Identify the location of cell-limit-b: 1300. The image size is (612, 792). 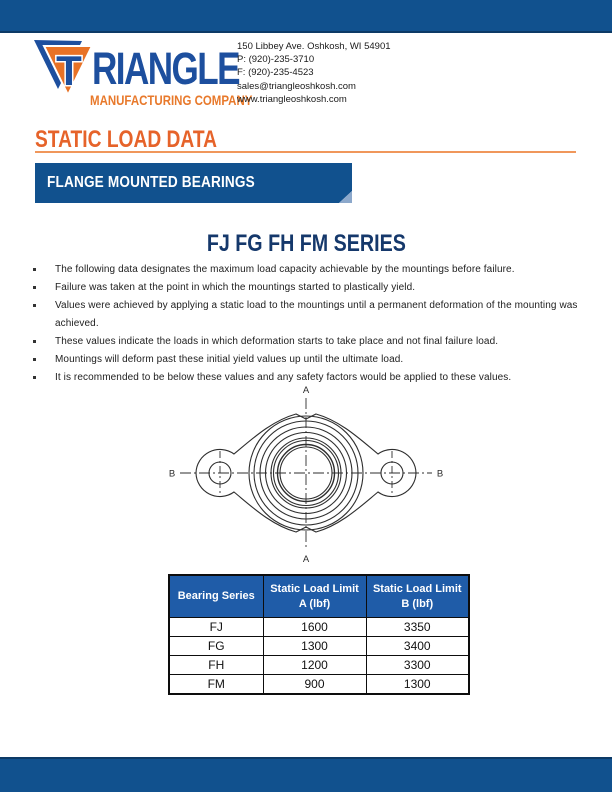
(417, 684).